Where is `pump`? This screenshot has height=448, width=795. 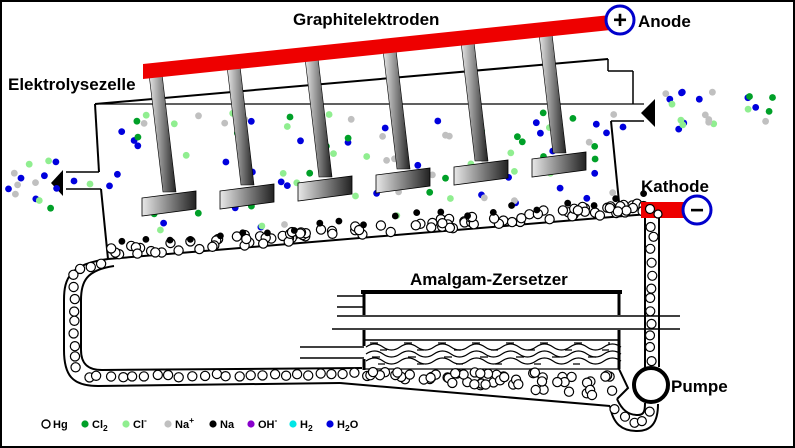
pump is located at coordinates (651, 385).